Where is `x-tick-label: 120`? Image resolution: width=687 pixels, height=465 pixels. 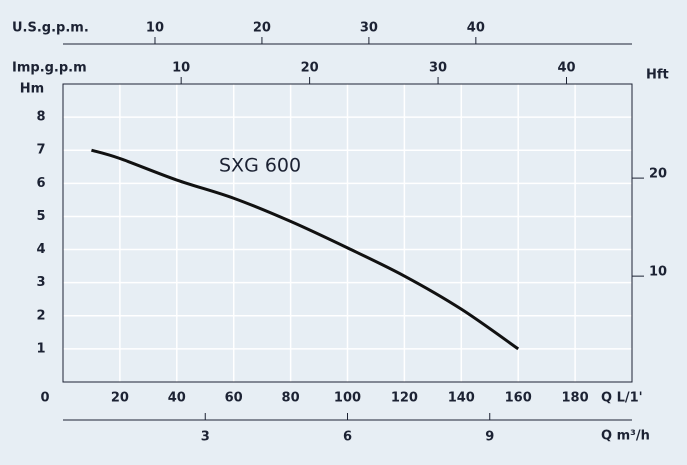 x-tick-label: 120 is located at coordinates (404, 398).